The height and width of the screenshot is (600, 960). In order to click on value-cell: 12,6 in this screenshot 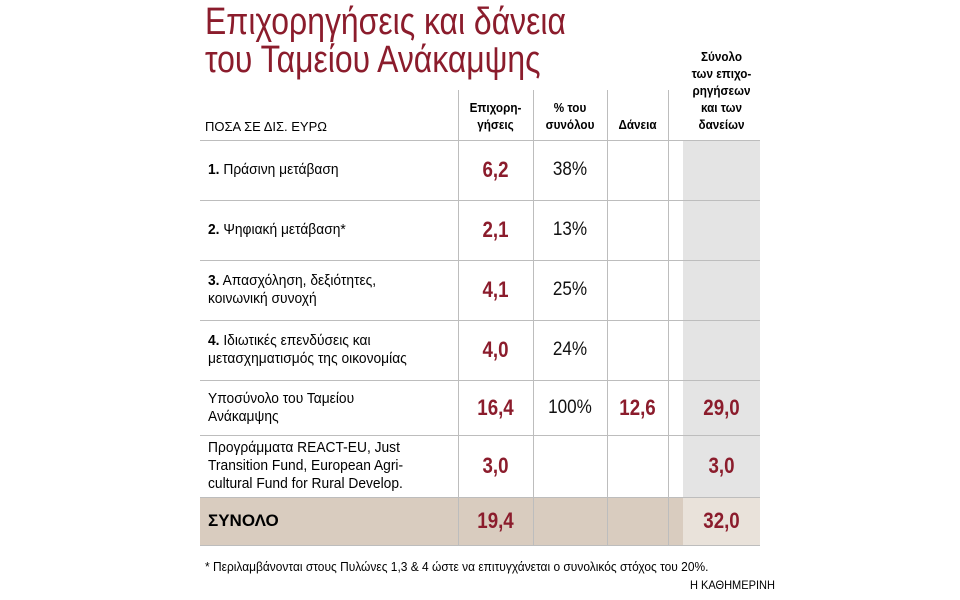, I will do `click(637, 407)`.